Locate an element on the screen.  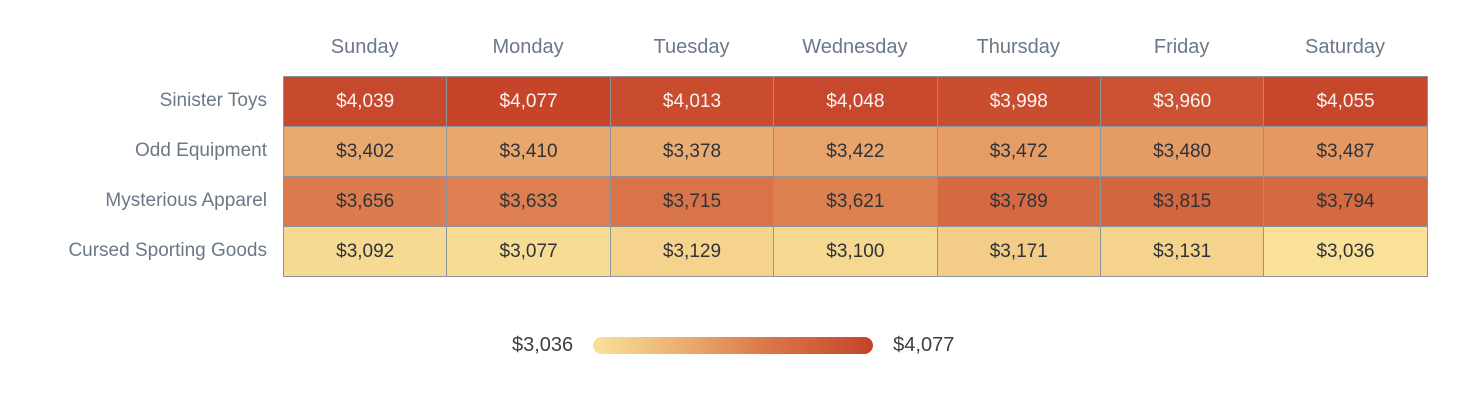
heatmap-cell: $3,410 is located at coordinates (529, 152).